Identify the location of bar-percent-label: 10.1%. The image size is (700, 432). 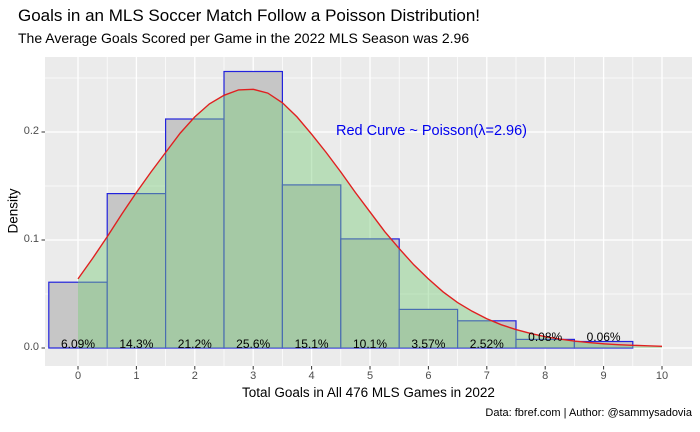
(370, 344).